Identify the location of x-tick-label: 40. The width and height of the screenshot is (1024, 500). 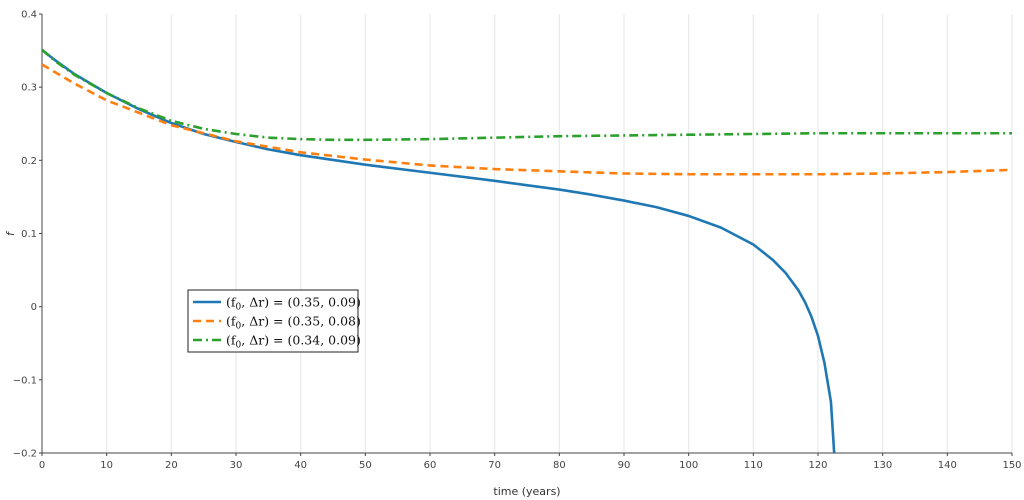
(300, 465).